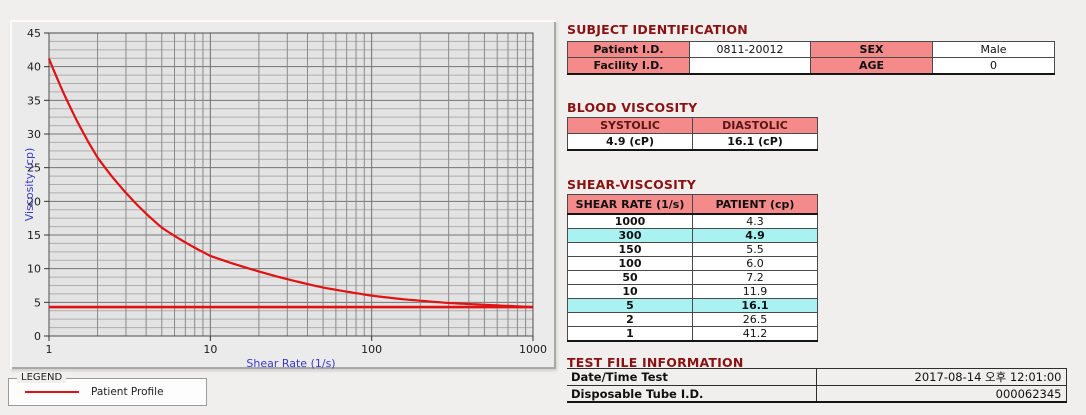  Describe the element at coordinates (630, 305) in the screenshot. I see `shear-rate-cell: 5` at that location.